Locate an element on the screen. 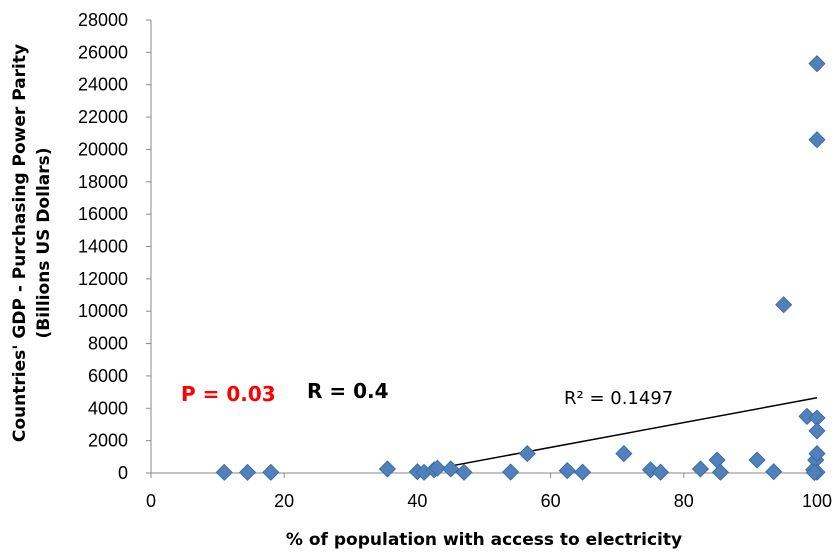 The width and height of the screenshot is (838, 553). y-tick-label: 14000 is located at coordinates (103, 247).